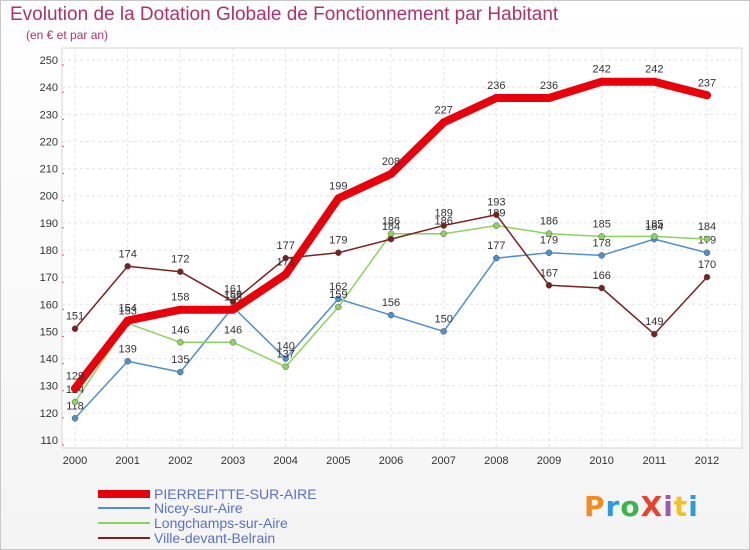 The width and height of the screenshot is (750, 550). Describe the element at coordinates (707, 461) in the screenshot. I see `x-tick-label: 2012` at that location.